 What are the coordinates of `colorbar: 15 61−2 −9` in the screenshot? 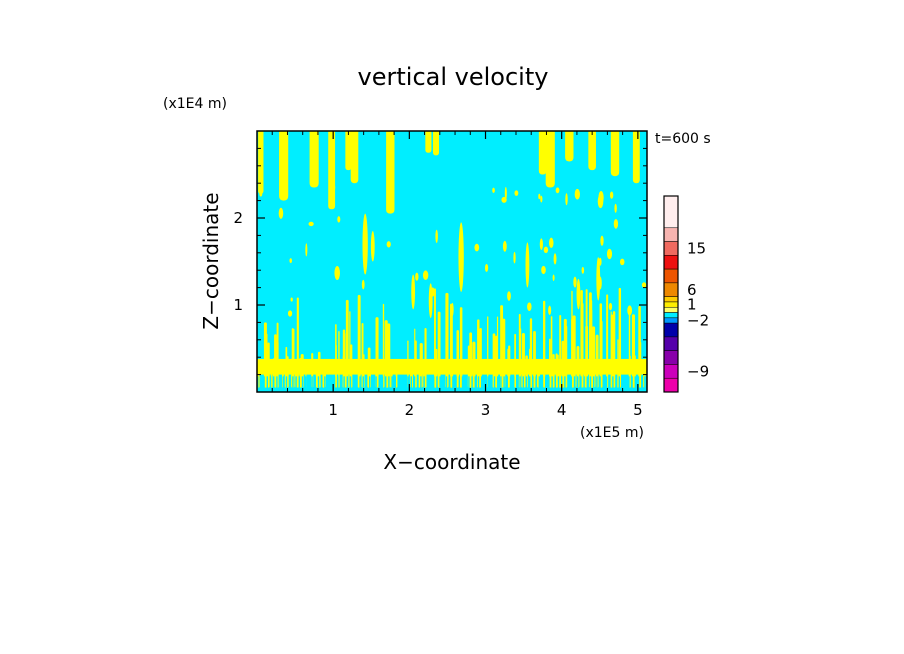 It's located at (686, 294).